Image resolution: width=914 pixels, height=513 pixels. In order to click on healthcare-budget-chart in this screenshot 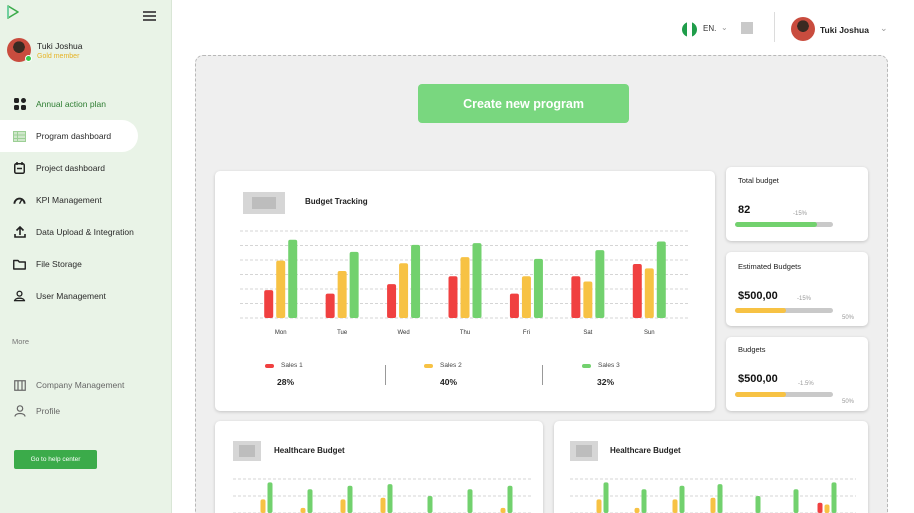, I will do `click(713, 495)`.